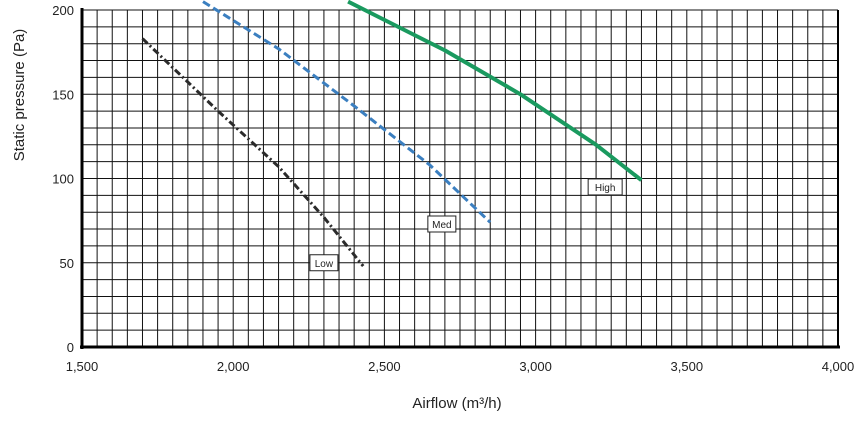 The image size is (864, 422). Describe the element at coordinates (82, 366) in the screenshot. I see `x-tick-label: 1,500` at that location.